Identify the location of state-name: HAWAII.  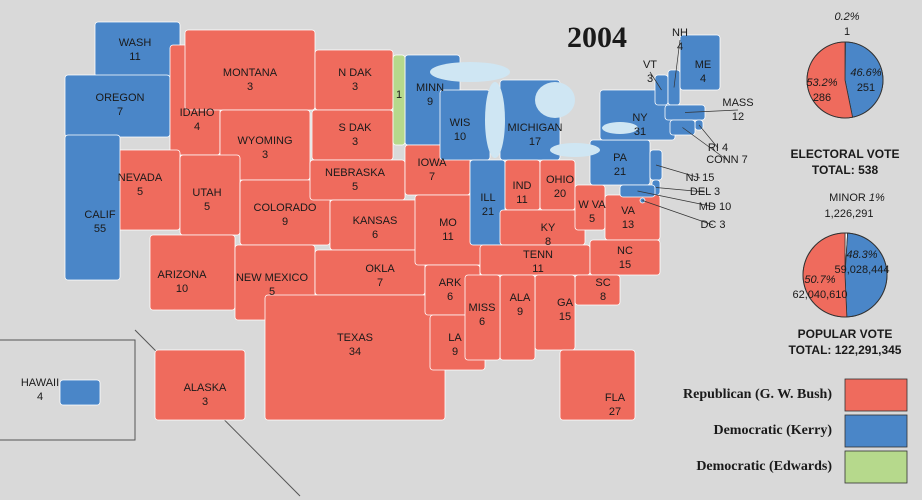
(40, 383).